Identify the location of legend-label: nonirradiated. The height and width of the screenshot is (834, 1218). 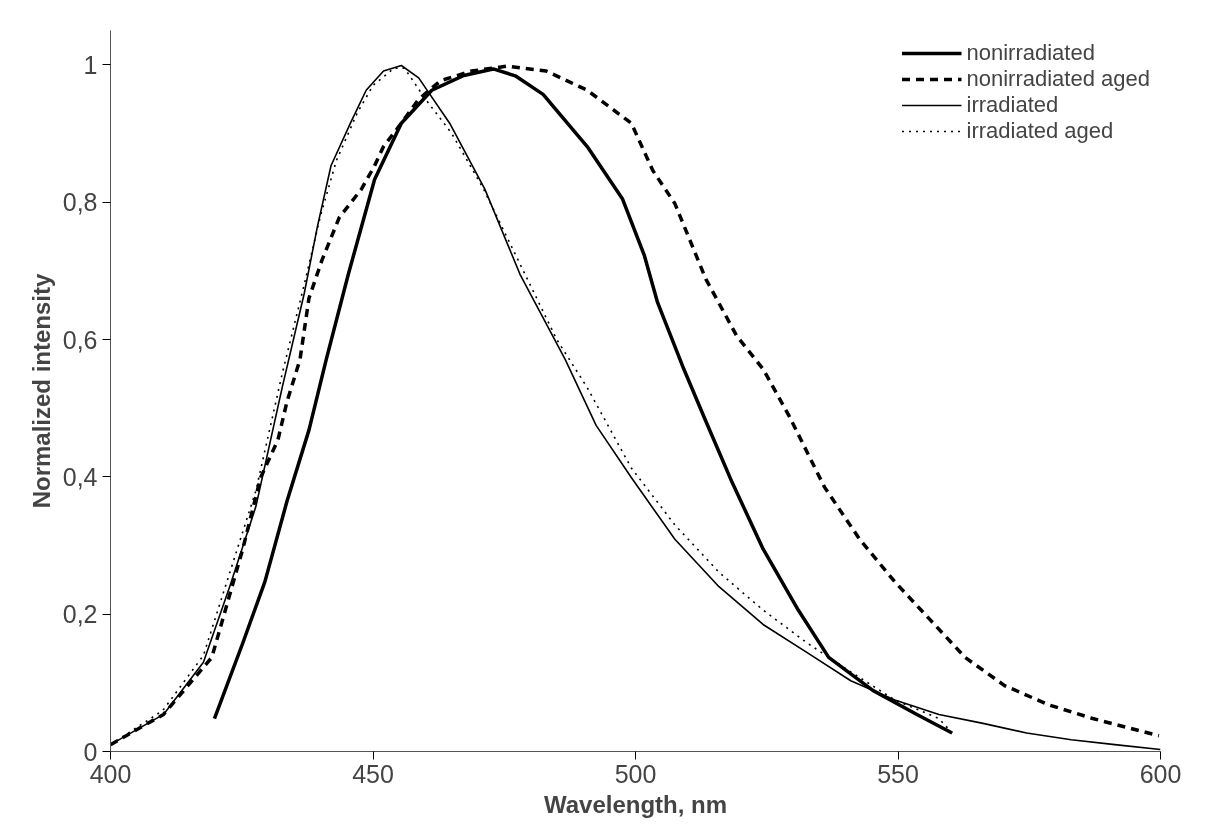
(1030, 53).